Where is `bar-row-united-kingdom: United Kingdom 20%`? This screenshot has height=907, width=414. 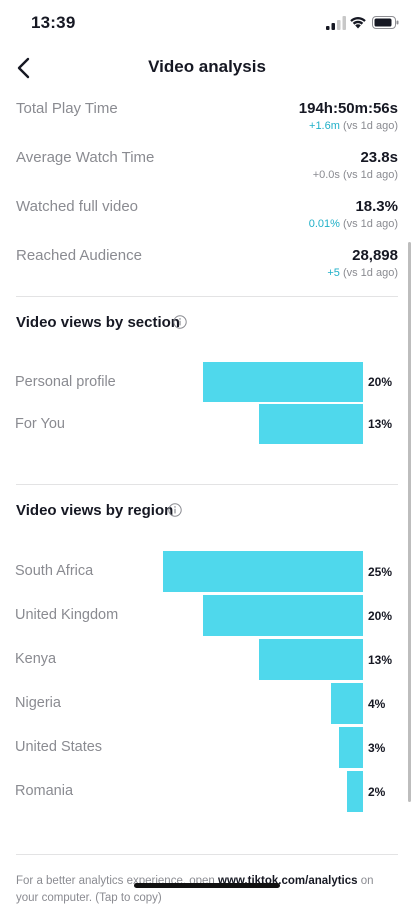 bar-row-united-kingdom: United Kingdom 20% is located at coordinates (207, 615).